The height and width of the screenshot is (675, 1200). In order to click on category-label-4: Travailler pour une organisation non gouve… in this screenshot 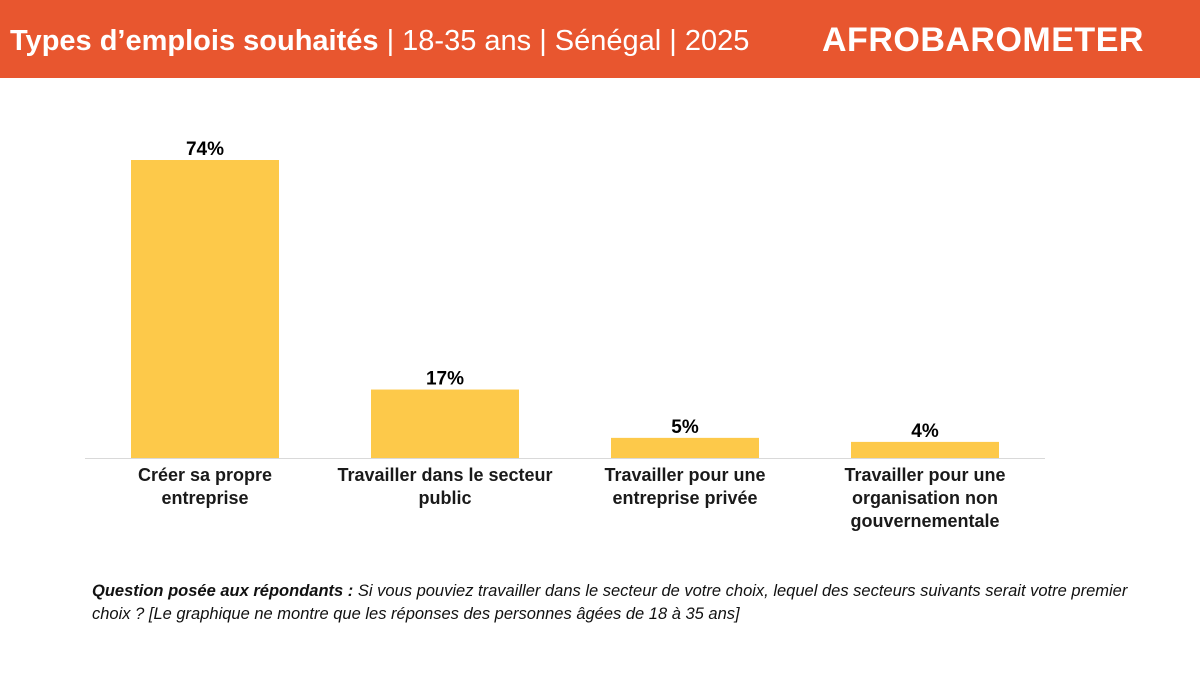, I will do `click(924, 498)`.